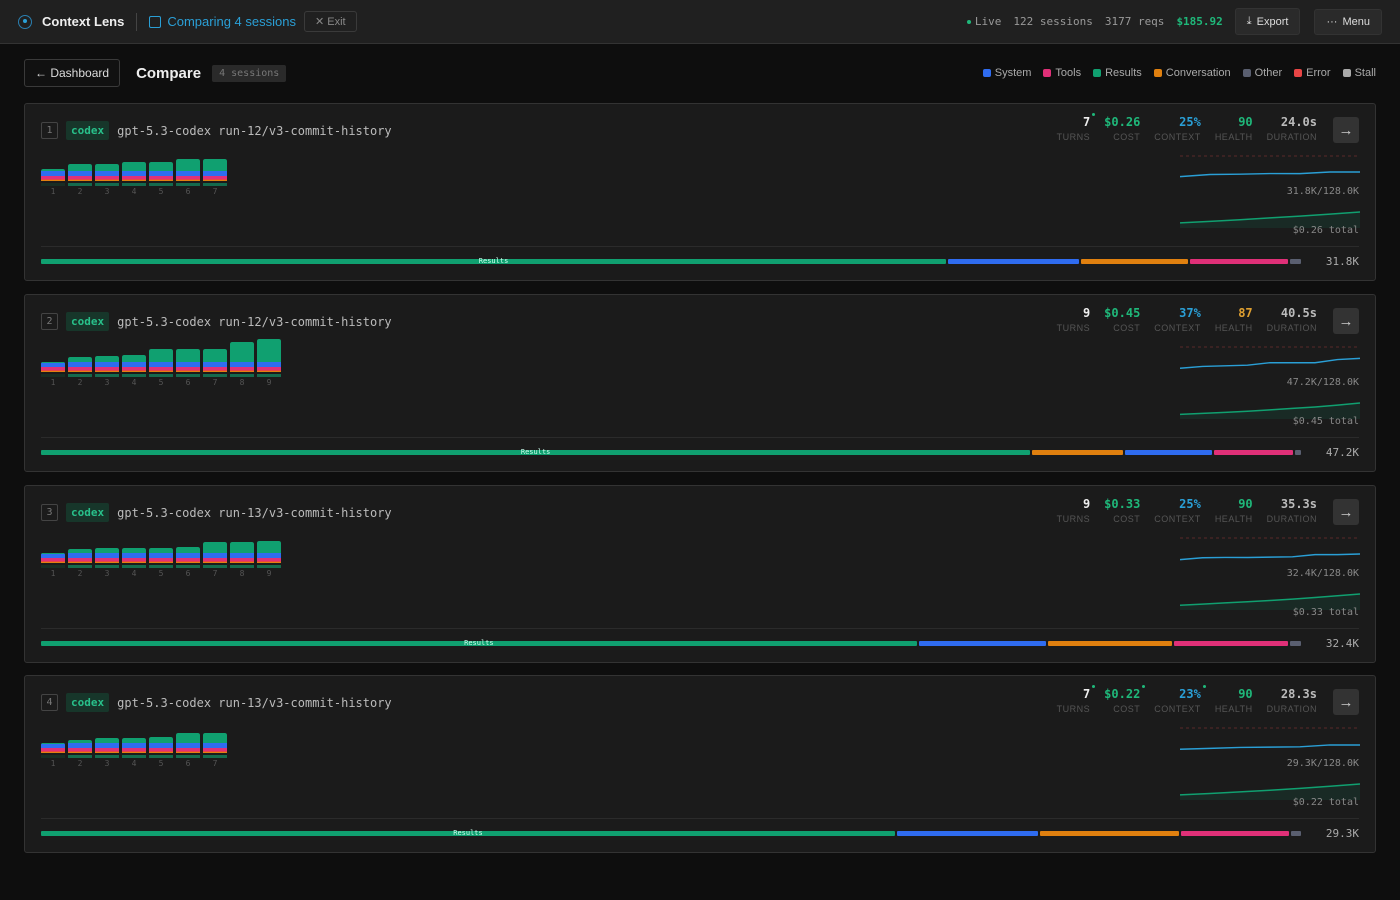 The height and width of the screenshot is (900, 1400). Describe the element at coordinates (134, 763) in the screenshot. I see `turn-number: 4` at that location.